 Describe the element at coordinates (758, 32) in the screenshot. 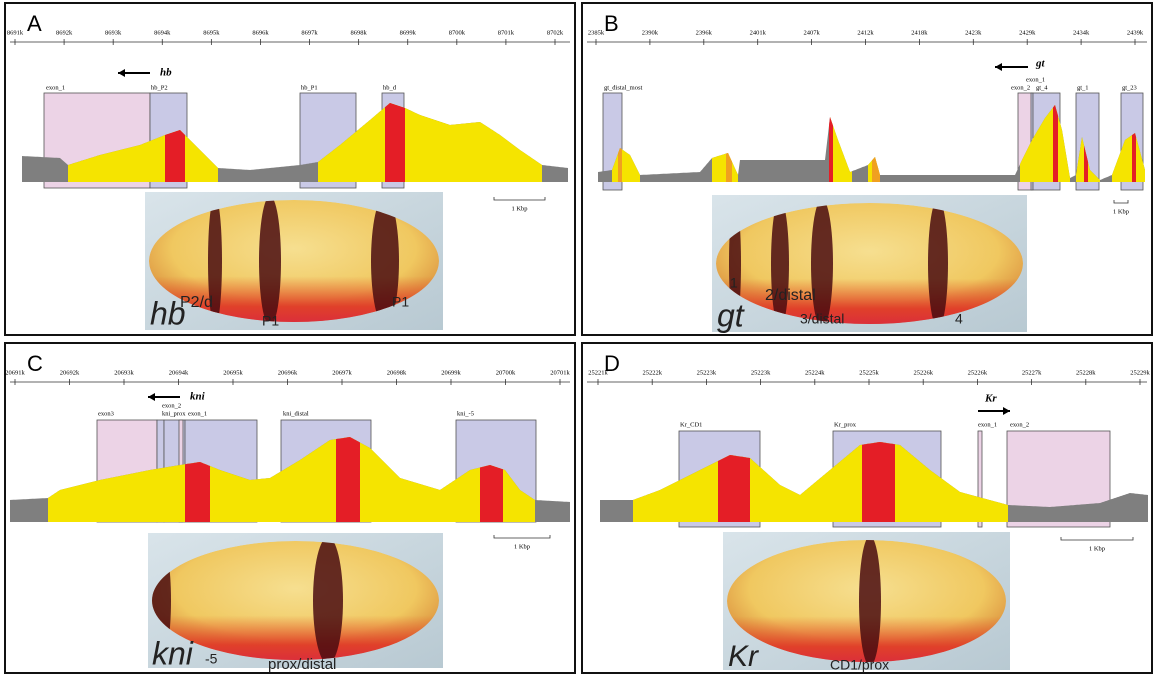

I see `axis-tick-label: 2401k` at that location.